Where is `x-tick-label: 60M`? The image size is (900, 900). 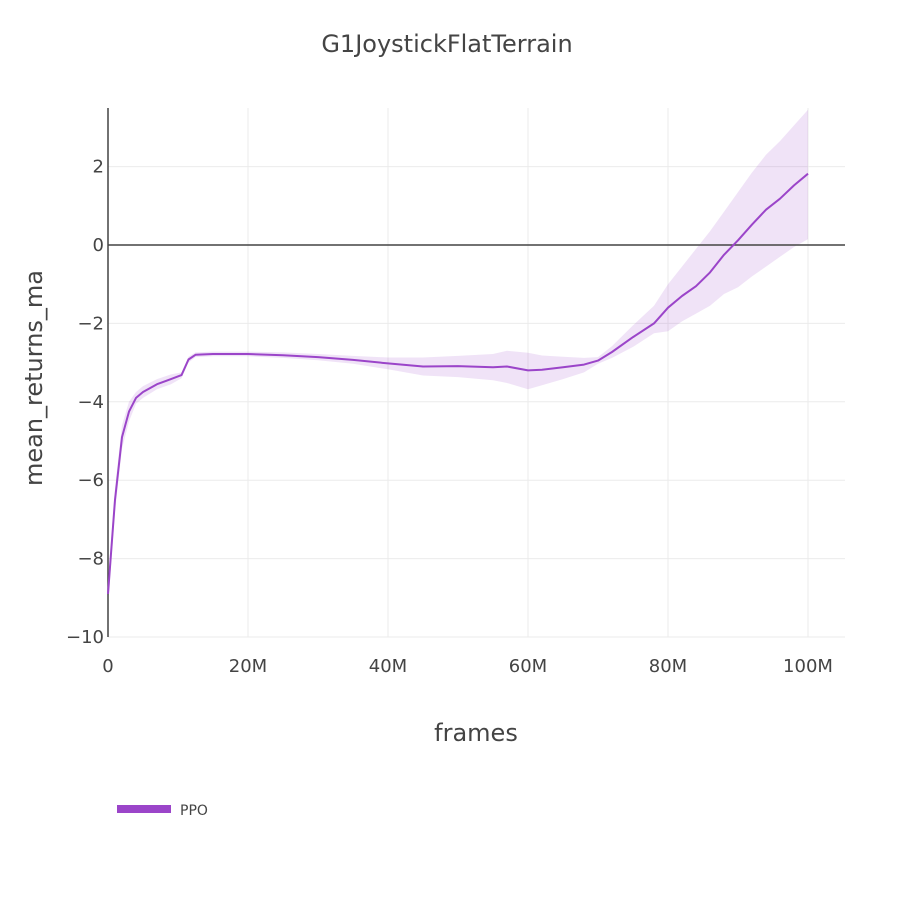 x-tick-label: 60M is located at coordinates (528, 666).